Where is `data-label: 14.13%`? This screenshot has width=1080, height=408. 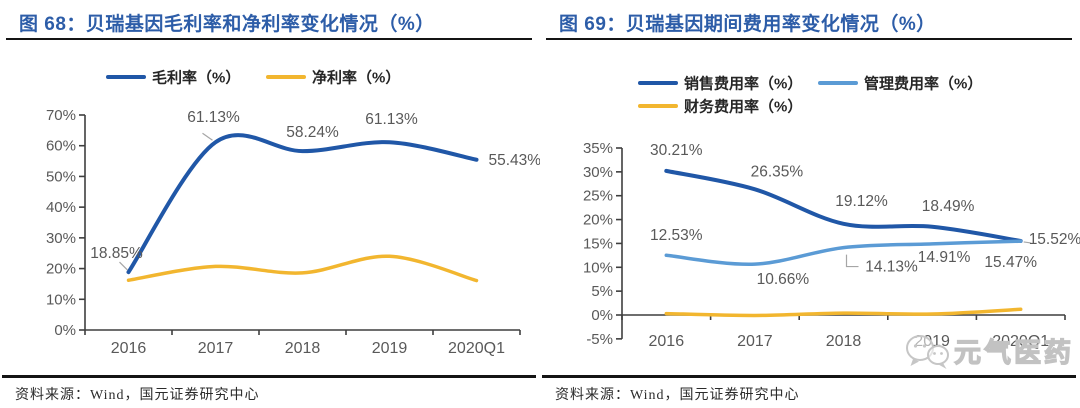
data-label: 14.13% is located at coordinates (891, 267).